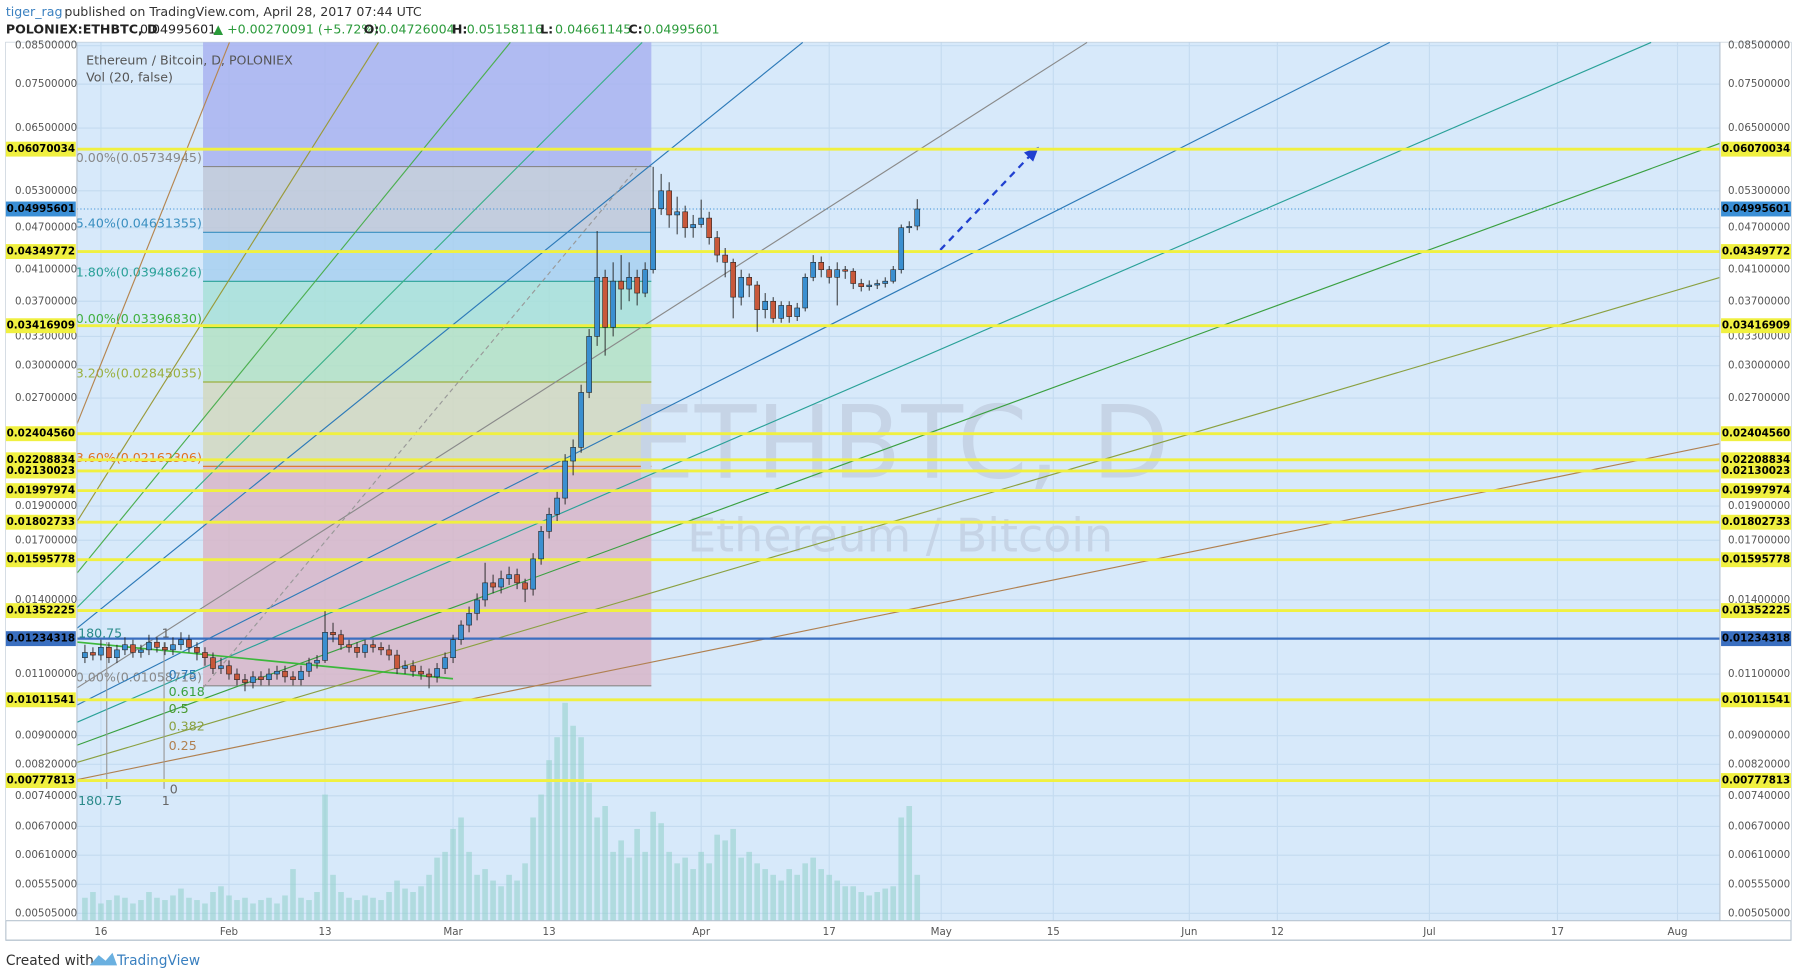 Image resolution: width=1798 pixels, height=978 pixels. I want to click on level-label: 0.03416909, so click(41, 326).